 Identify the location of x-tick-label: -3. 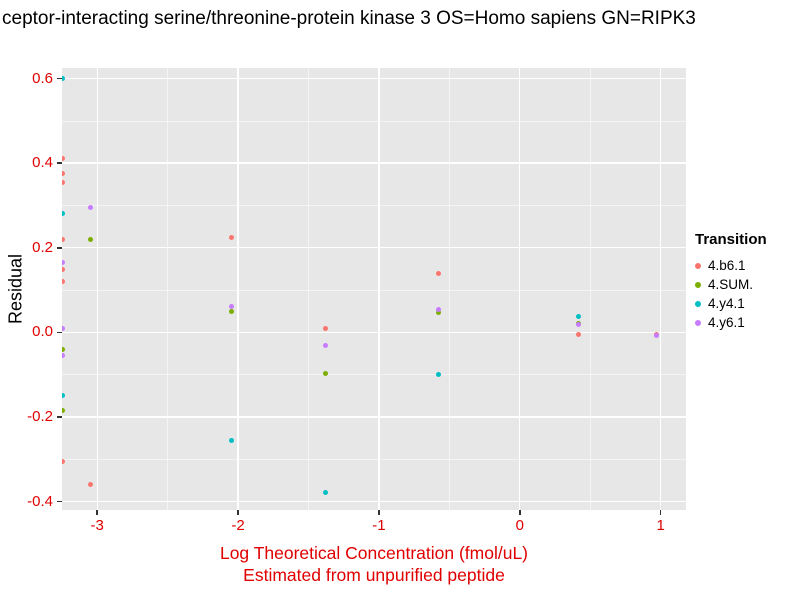
(97, 525).